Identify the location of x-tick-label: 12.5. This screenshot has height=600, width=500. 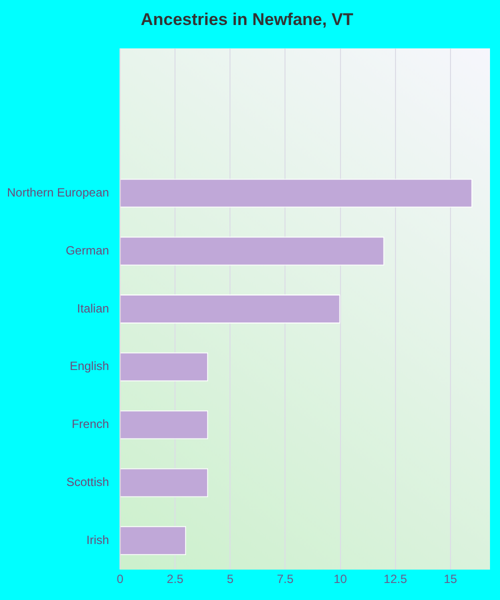
(396, 579).